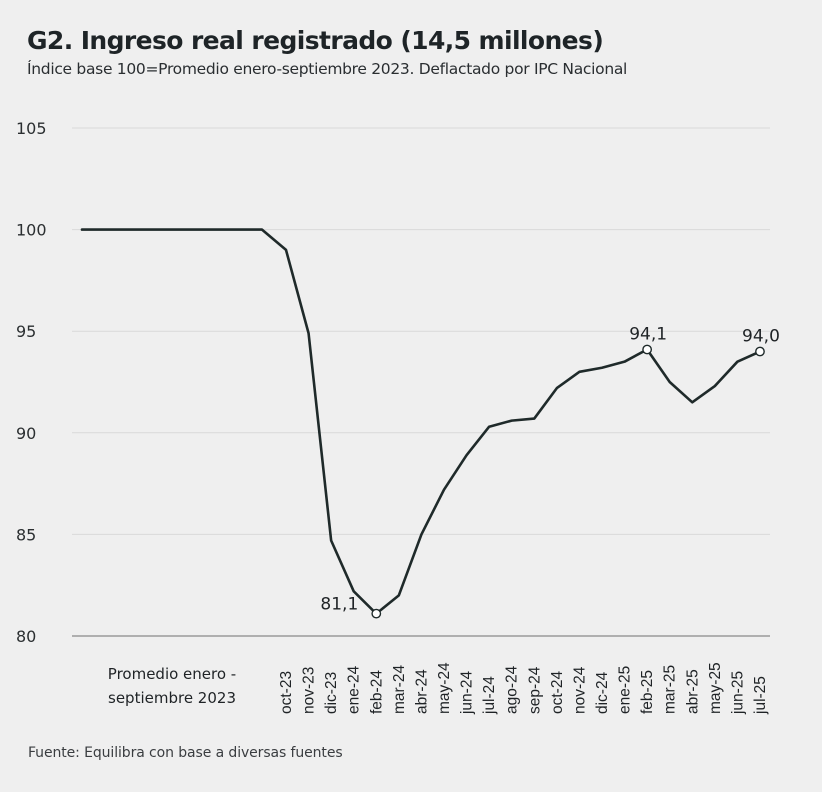  I want to click on x-tick-label-jun-25: jun-25, so click(737, 693).